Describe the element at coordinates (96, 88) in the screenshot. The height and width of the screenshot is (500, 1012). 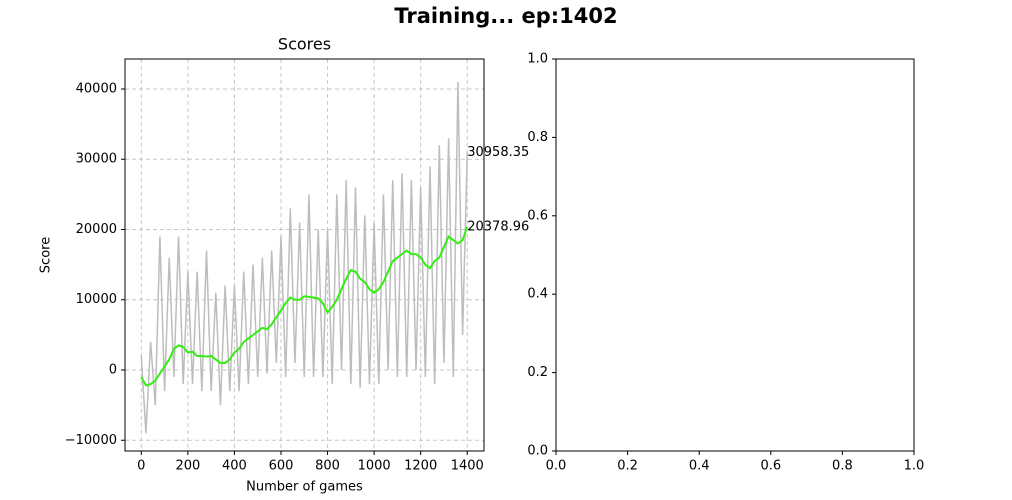
I see `y-tick-label: 40000` at that location.